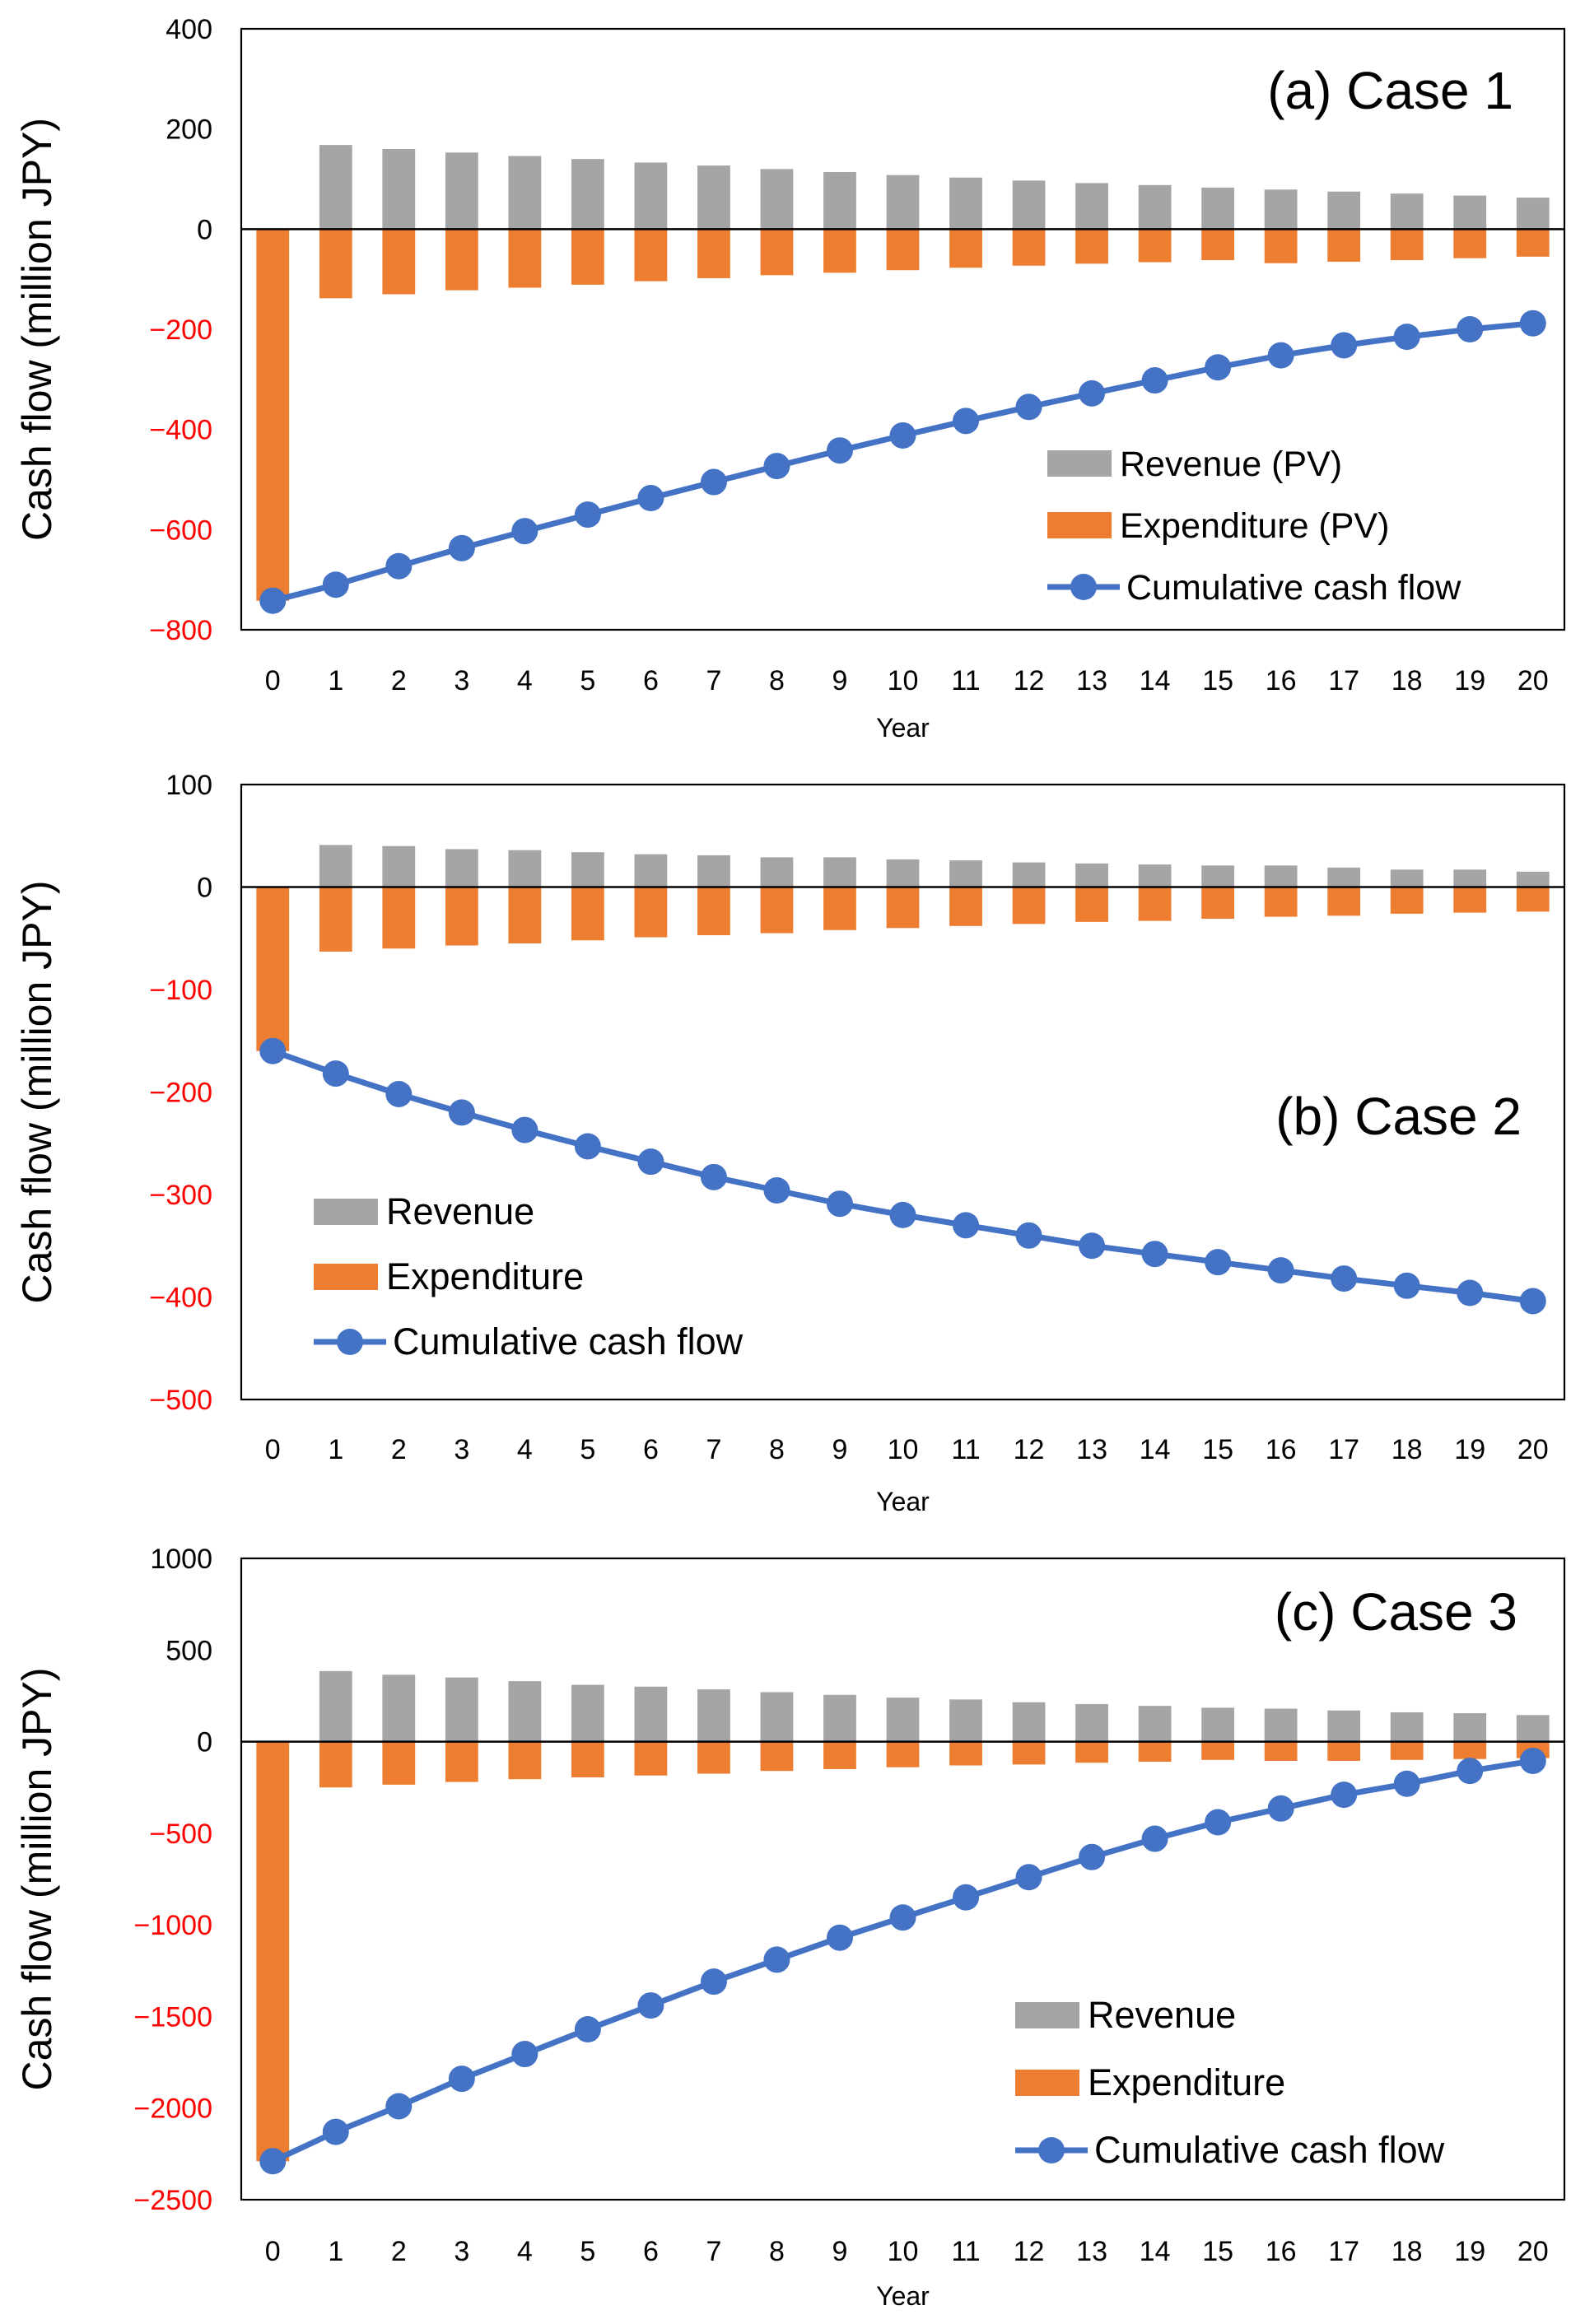  What do you see at coordinates (181, 991) in the screenshot?
I see `y-tick-label: −100` at bounding box center [181, 991].